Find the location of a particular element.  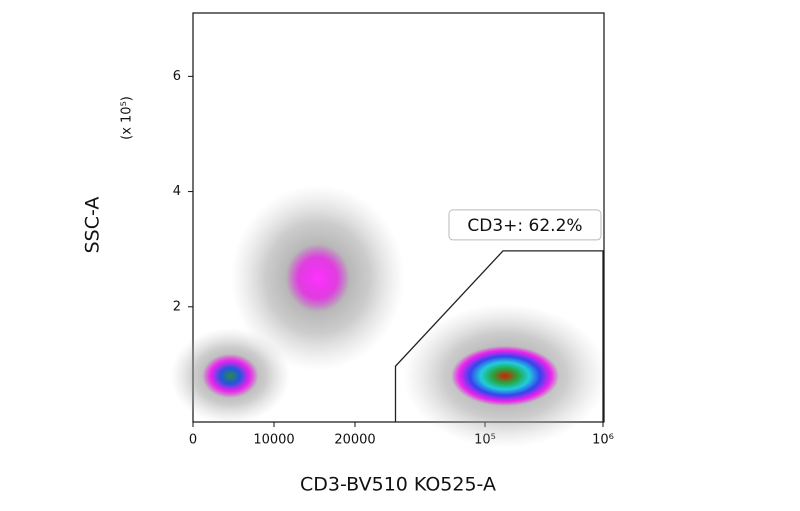

y-tick-label: 2 is located at coordinates (177, 306).